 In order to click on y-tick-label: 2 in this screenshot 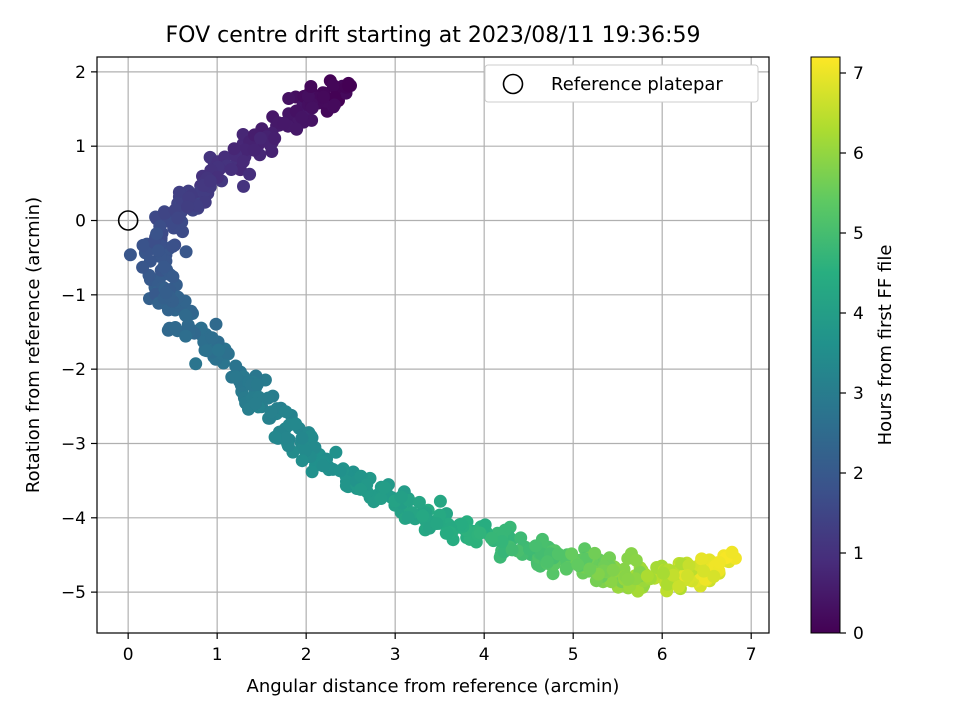, I will do `click(80, 73)`.